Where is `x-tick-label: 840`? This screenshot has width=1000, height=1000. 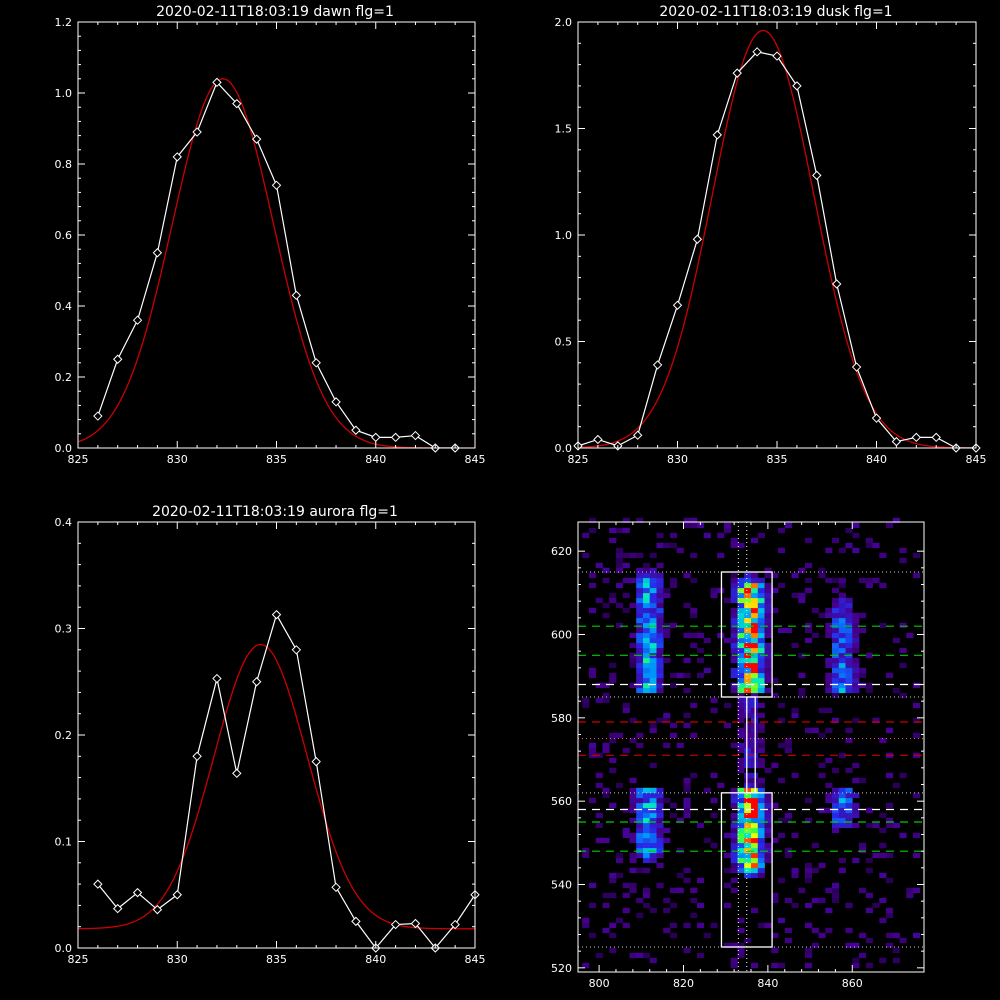 x-tick-label: 840 is located at coordinates (876, 459).